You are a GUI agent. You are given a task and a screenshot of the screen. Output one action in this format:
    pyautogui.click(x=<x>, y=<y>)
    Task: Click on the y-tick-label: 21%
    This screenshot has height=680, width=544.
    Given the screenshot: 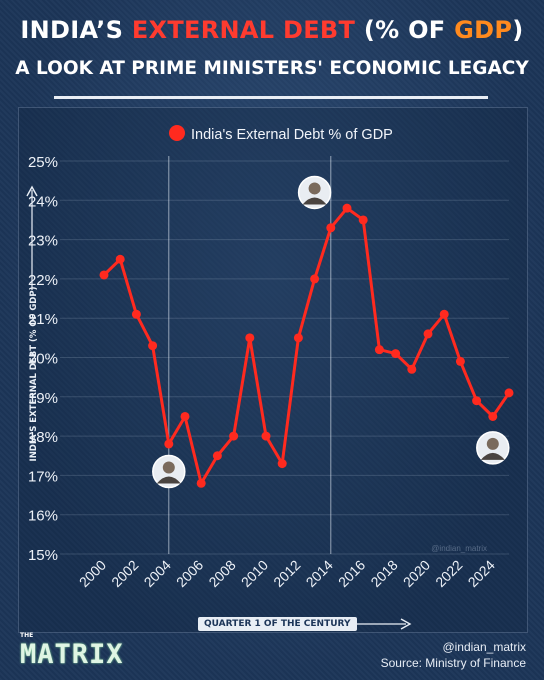 What is the action you would take?
    pyautogui.click(x=43, y=319)
    